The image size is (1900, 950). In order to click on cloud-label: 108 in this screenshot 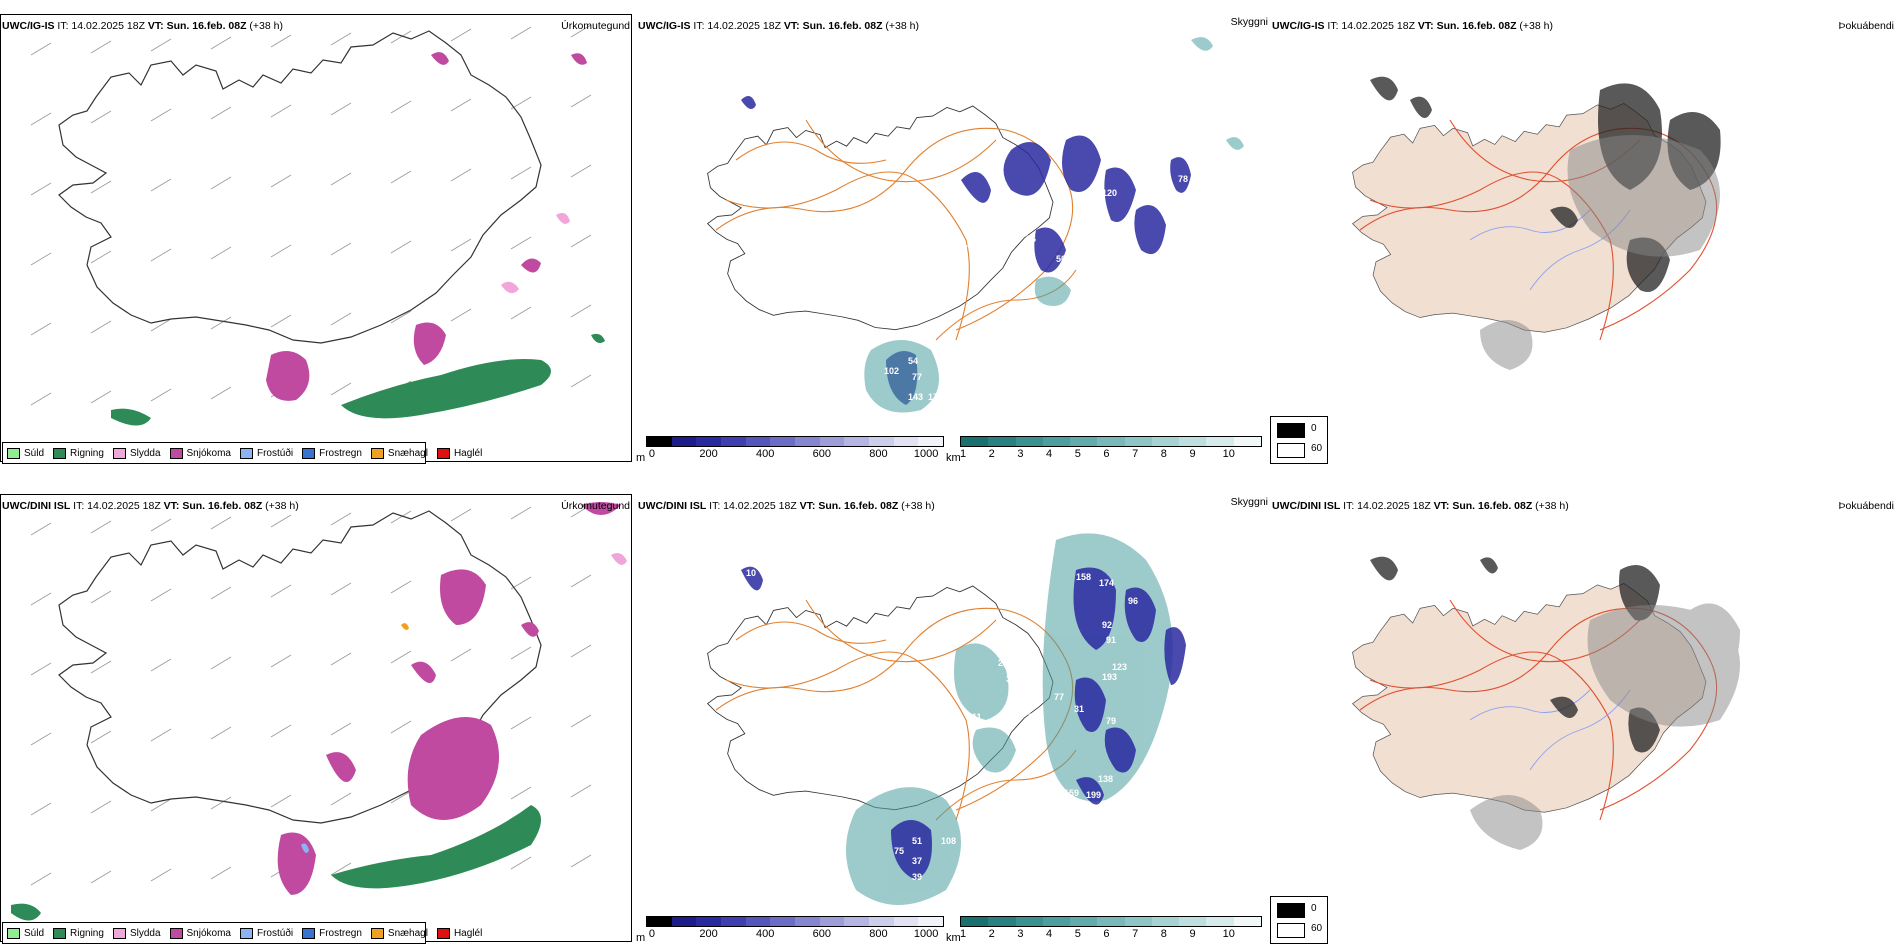, I will do `click(948, 841)`.